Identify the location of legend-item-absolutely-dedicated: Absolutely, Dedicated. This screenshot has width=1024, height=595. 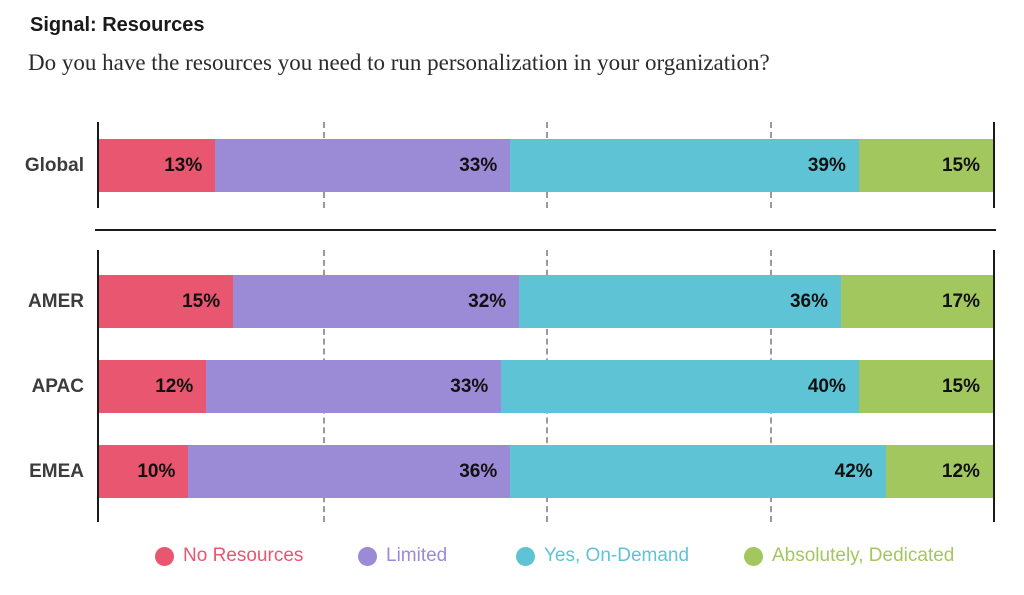
(849, 556).